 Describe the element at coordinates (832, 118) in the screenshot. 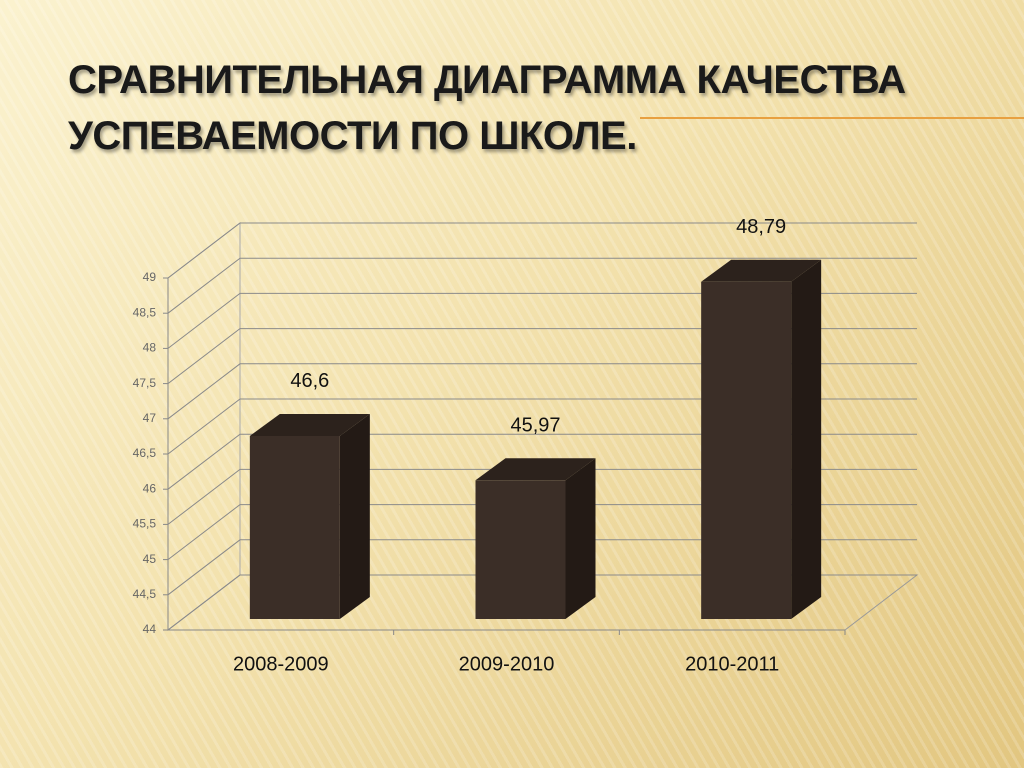

I see `title-rule` at that location.